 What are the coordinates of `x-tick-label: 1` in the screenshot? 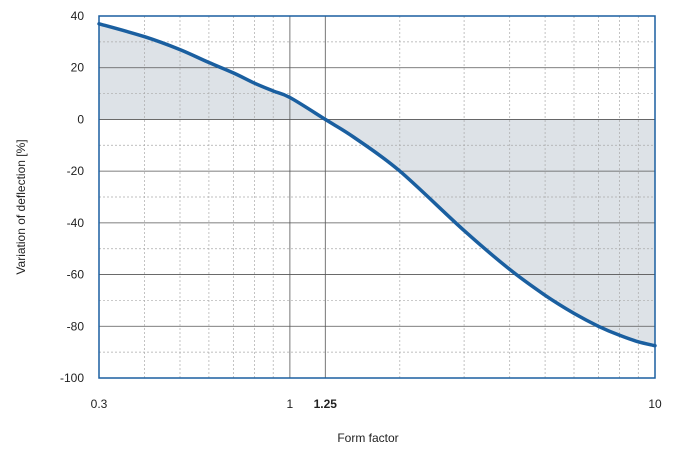 It's located at (290, 404).